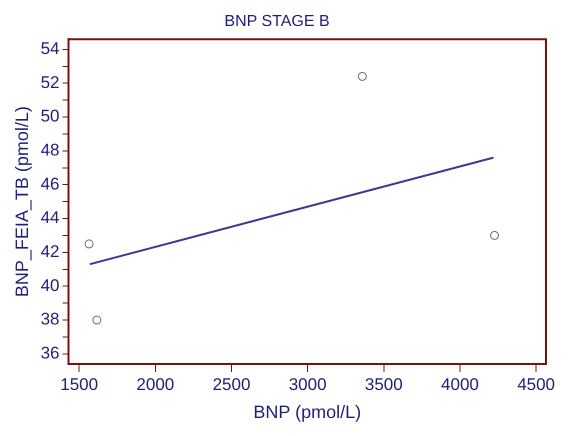 The height and width of the screenshot is (436, 574). I want to click on x-tick-label: 3000, so click(307, 384).